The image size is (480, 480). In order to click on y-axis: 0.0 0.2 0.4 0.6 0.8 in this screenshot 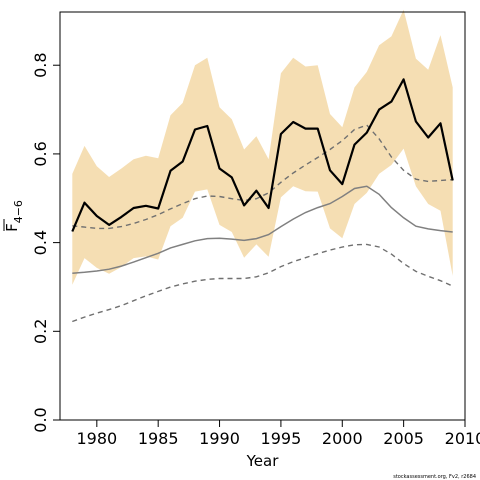, I will do `click(45, 242)`.